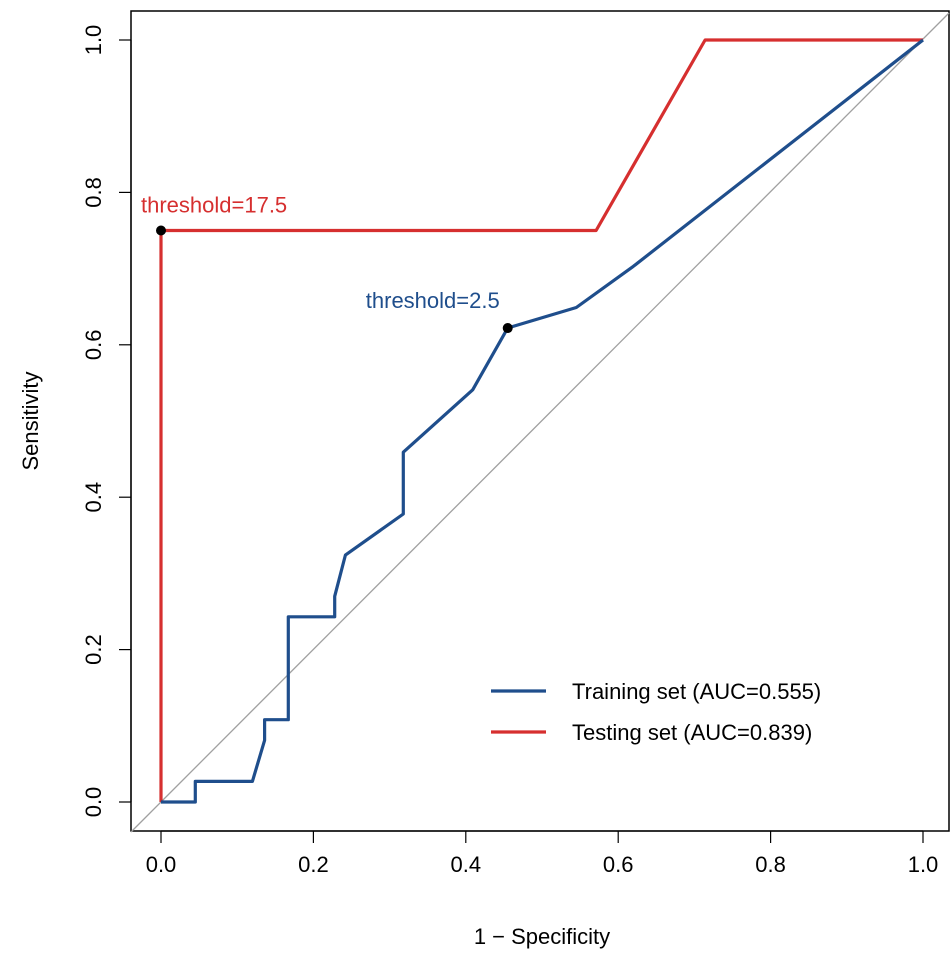  What do you see at coordinates (93, 192) in the screenshot?
I see `y-tick-label: 0.8` at bounding box center [93, 192].